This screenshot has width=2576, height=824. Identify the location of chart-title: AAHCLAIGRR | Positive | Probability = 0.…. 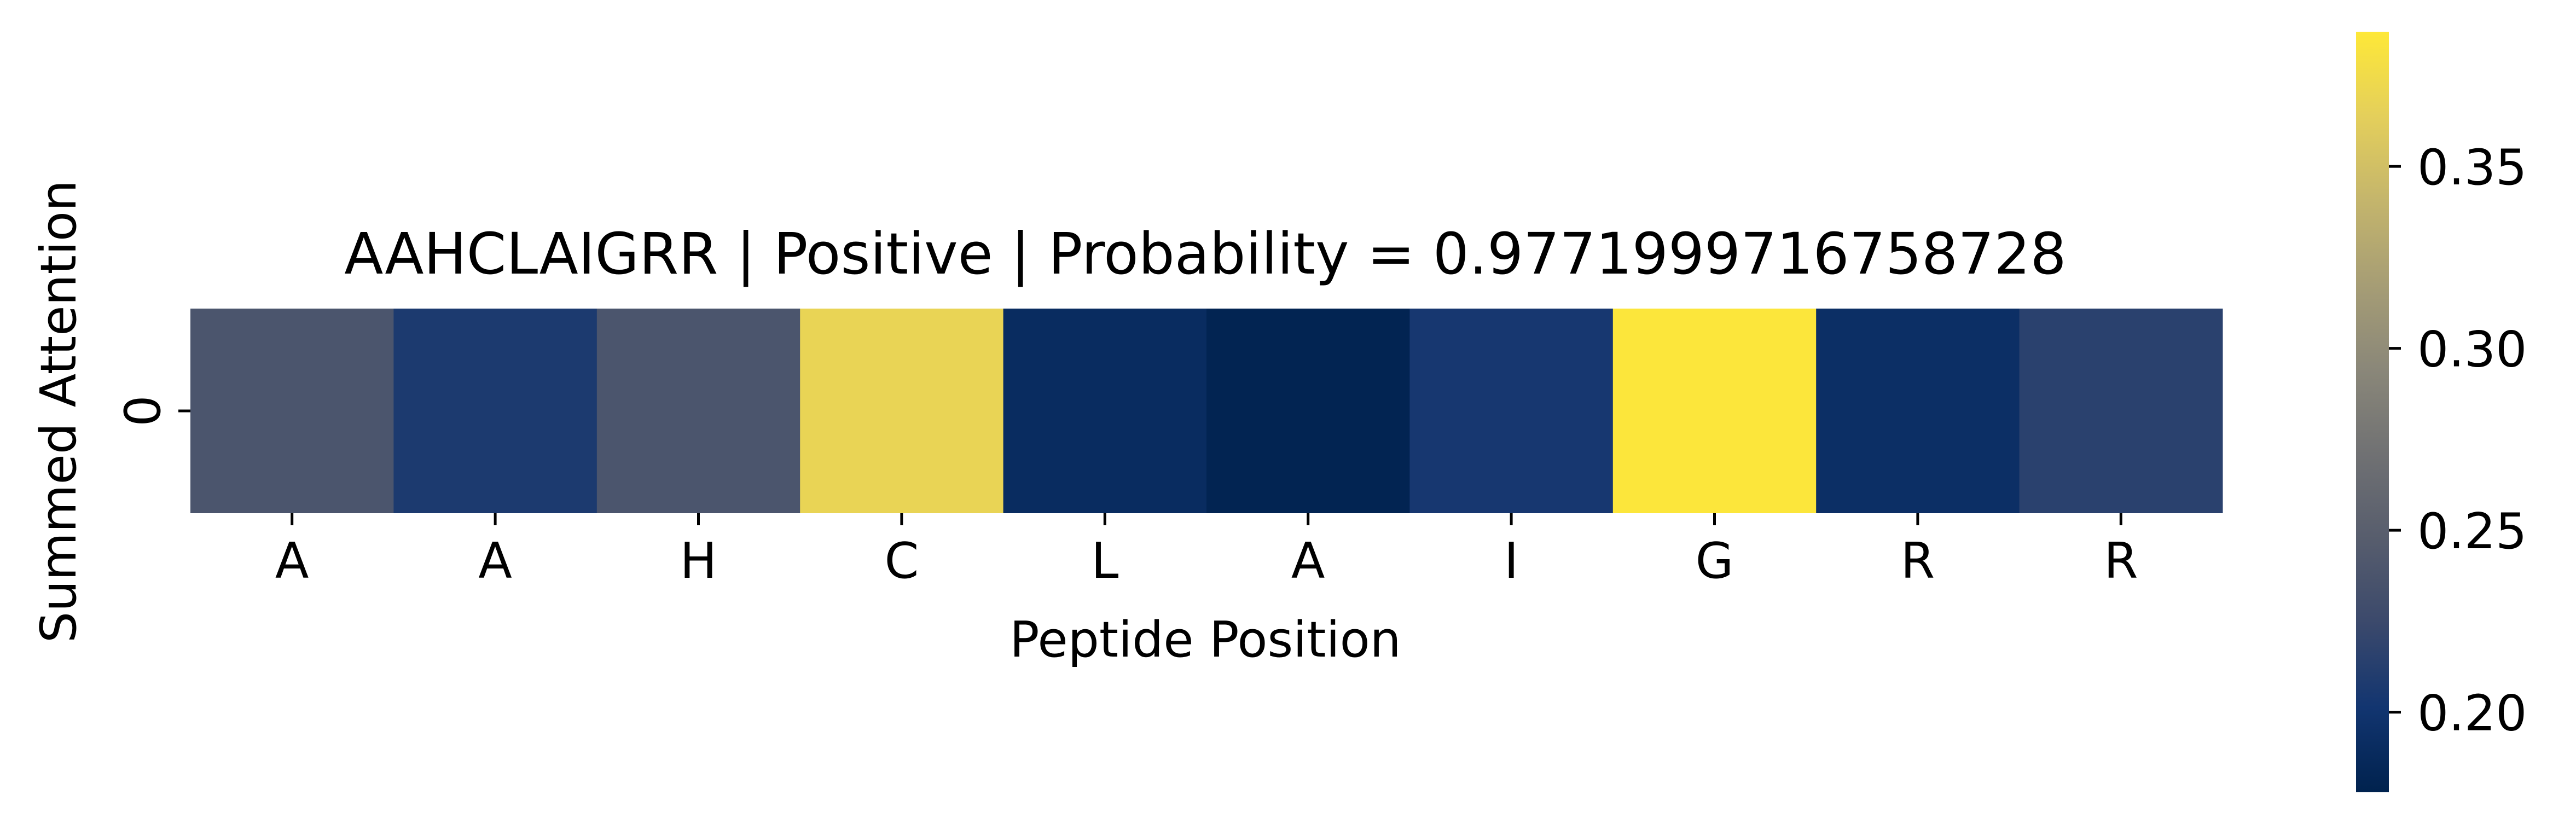
(1205, 253).